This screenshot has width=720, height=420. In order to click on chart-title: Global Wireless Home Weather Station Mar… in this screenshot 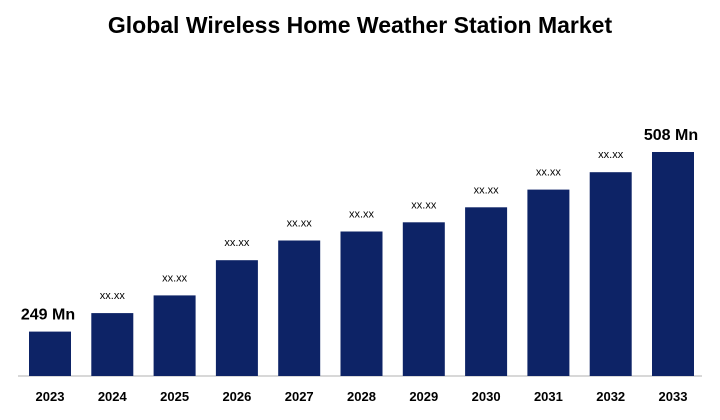, I will do `click(360, 25)`.